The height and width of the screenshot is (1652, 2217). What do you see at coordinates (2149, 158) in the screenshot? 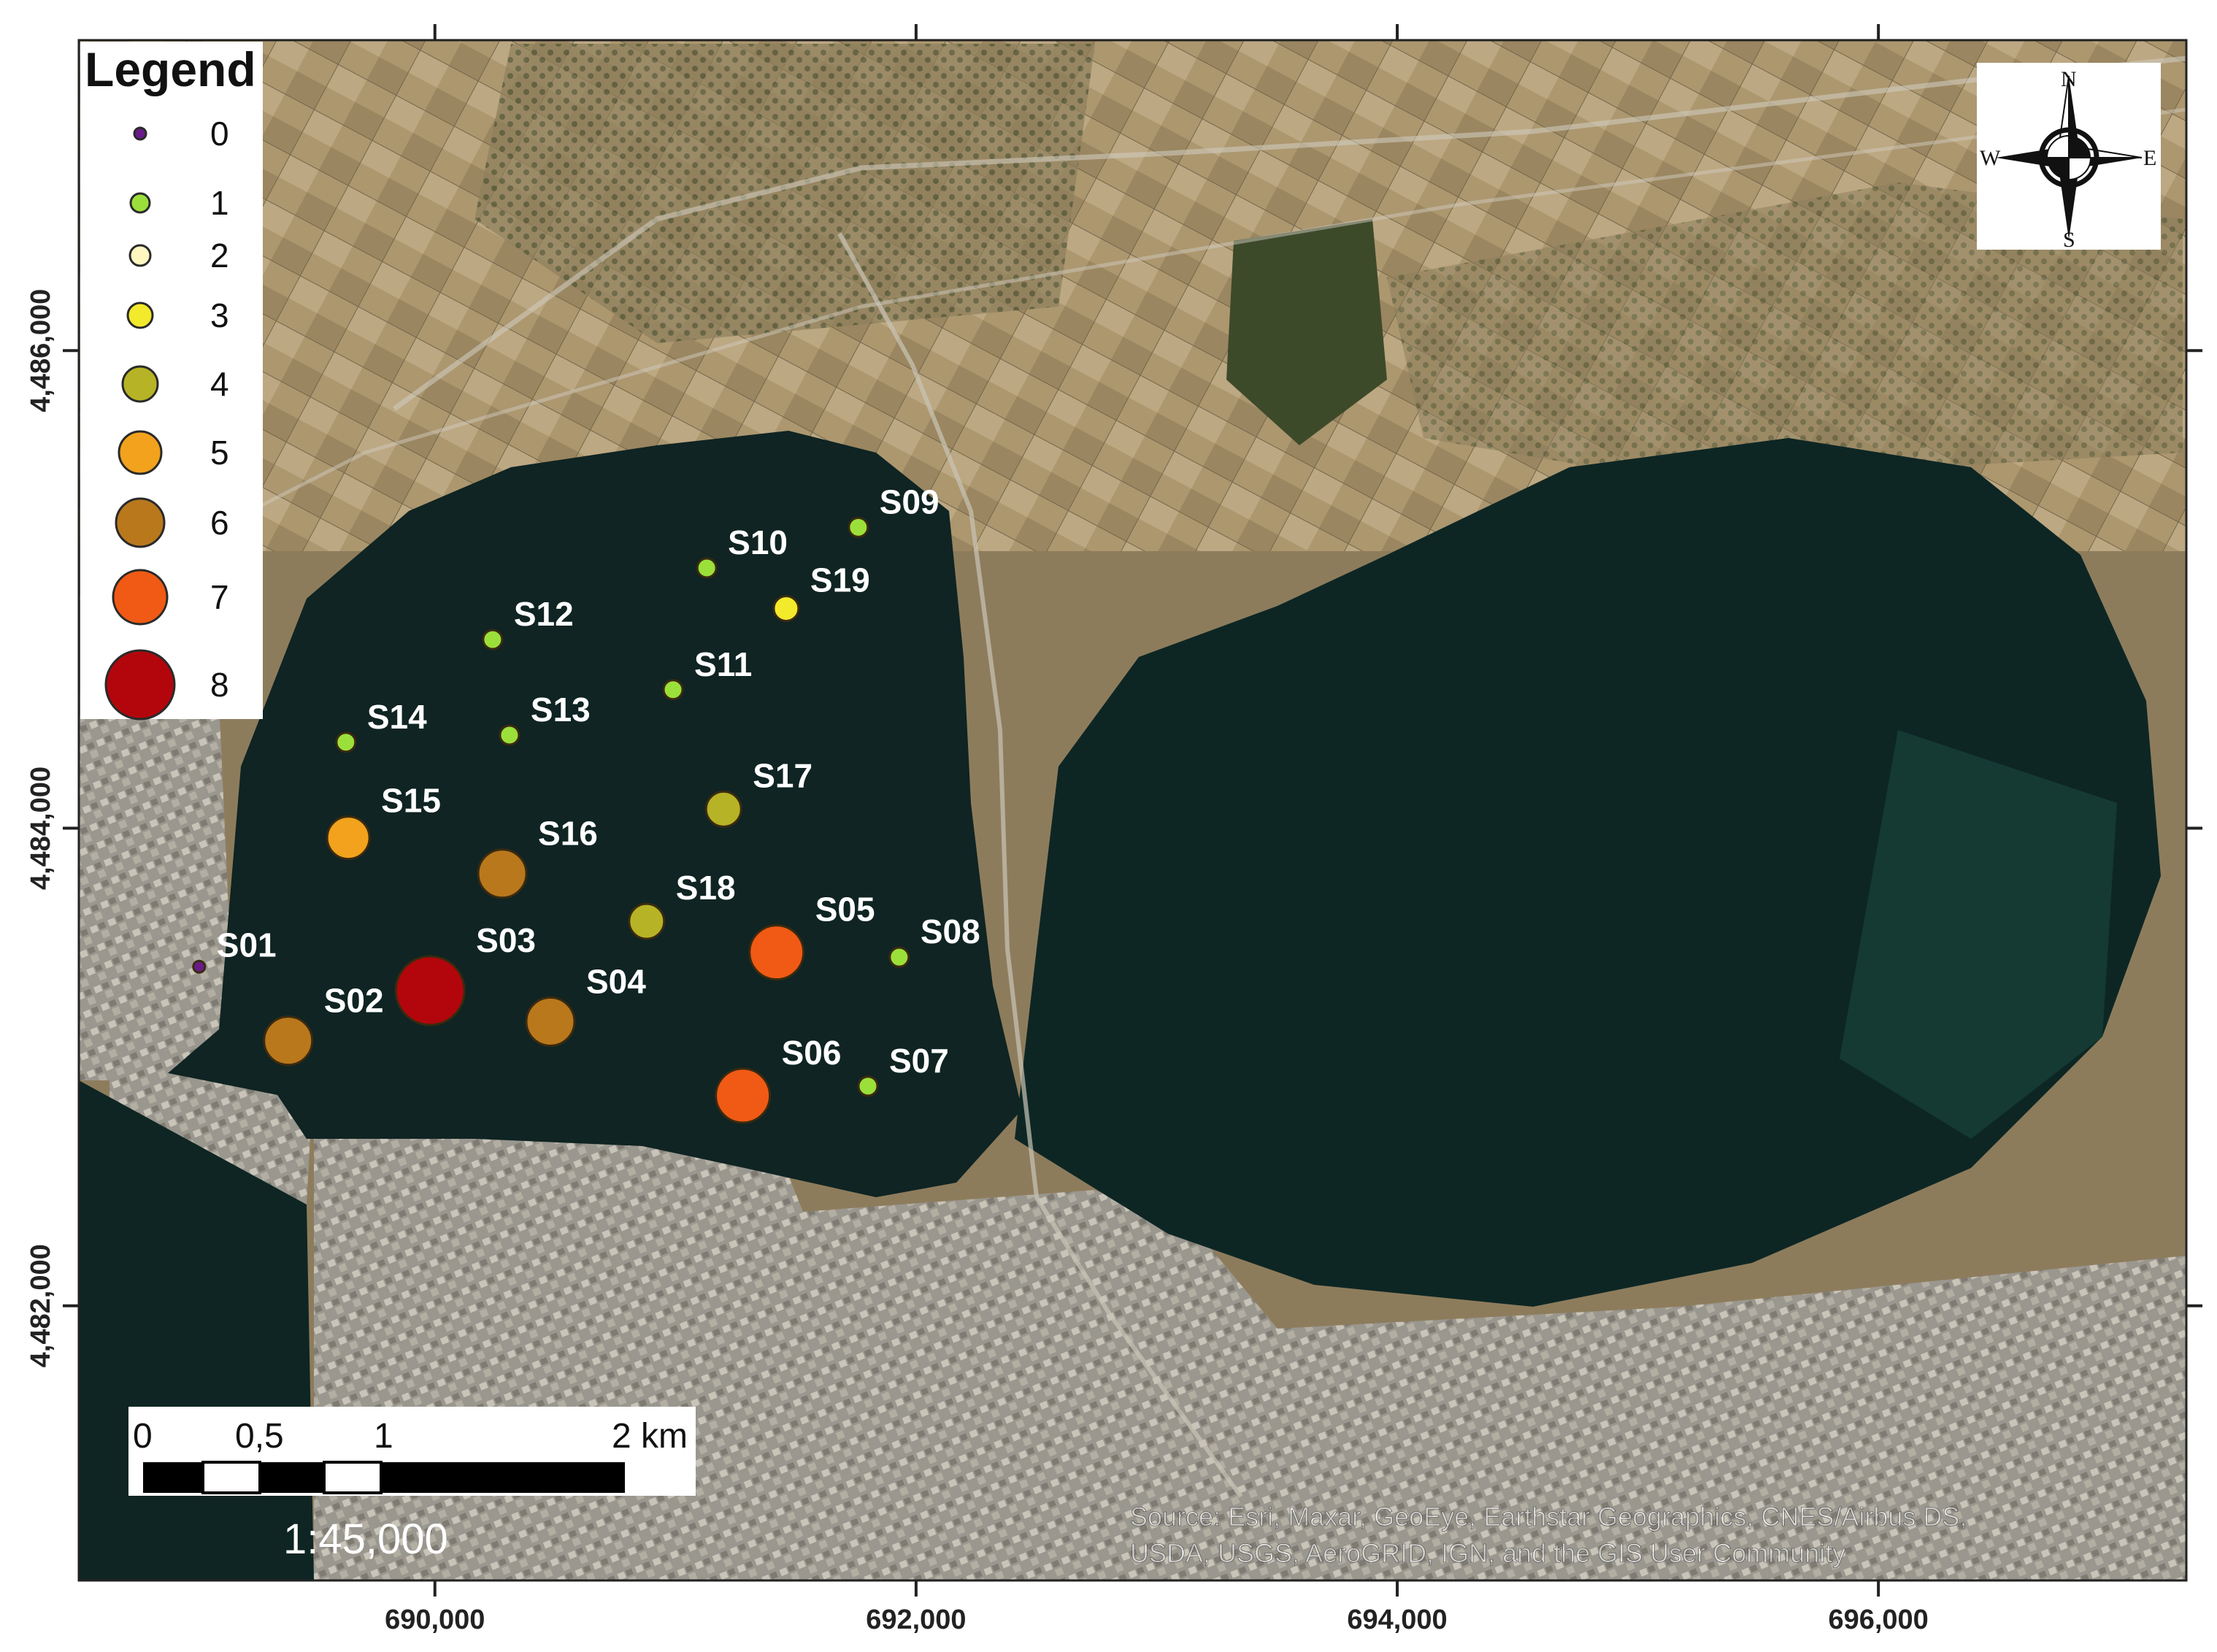
I see `east-label: E` at bounding box center [2149, 158].